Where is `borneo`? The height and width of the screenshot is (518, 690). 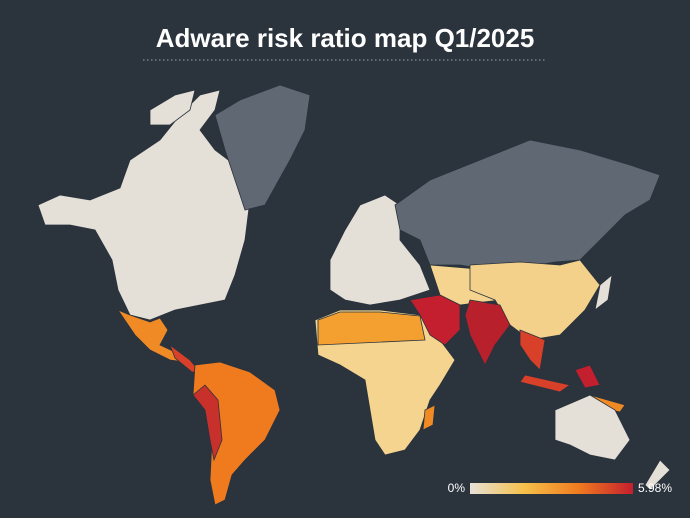 borneo is located at coordinates (587, 376).